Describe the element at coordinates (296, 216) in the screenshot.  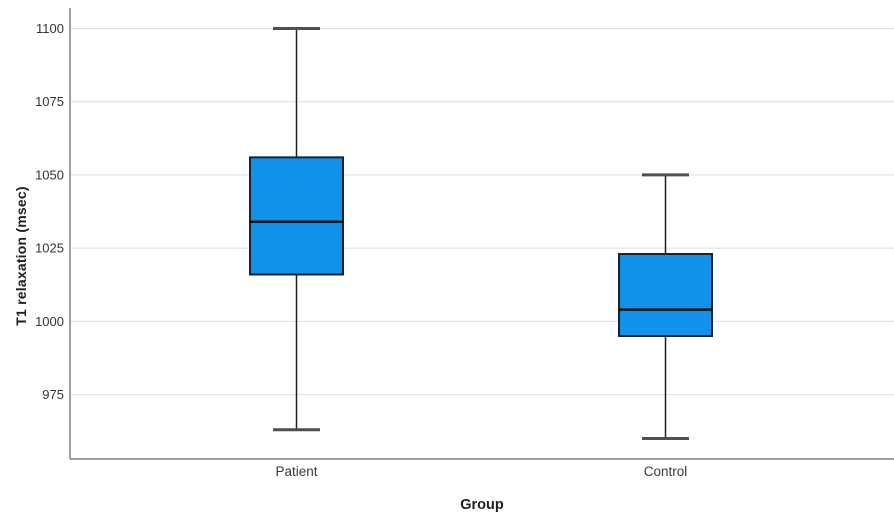
I see `iqr-box-patient` at that location.